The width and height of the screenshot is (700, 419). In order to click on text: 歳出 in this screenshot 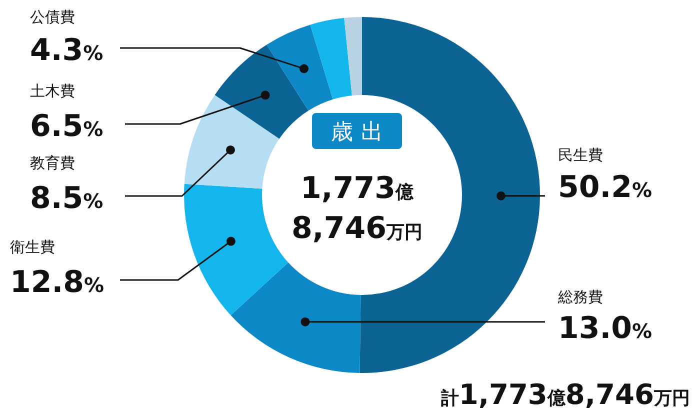, I will do `click(361, 132)`.